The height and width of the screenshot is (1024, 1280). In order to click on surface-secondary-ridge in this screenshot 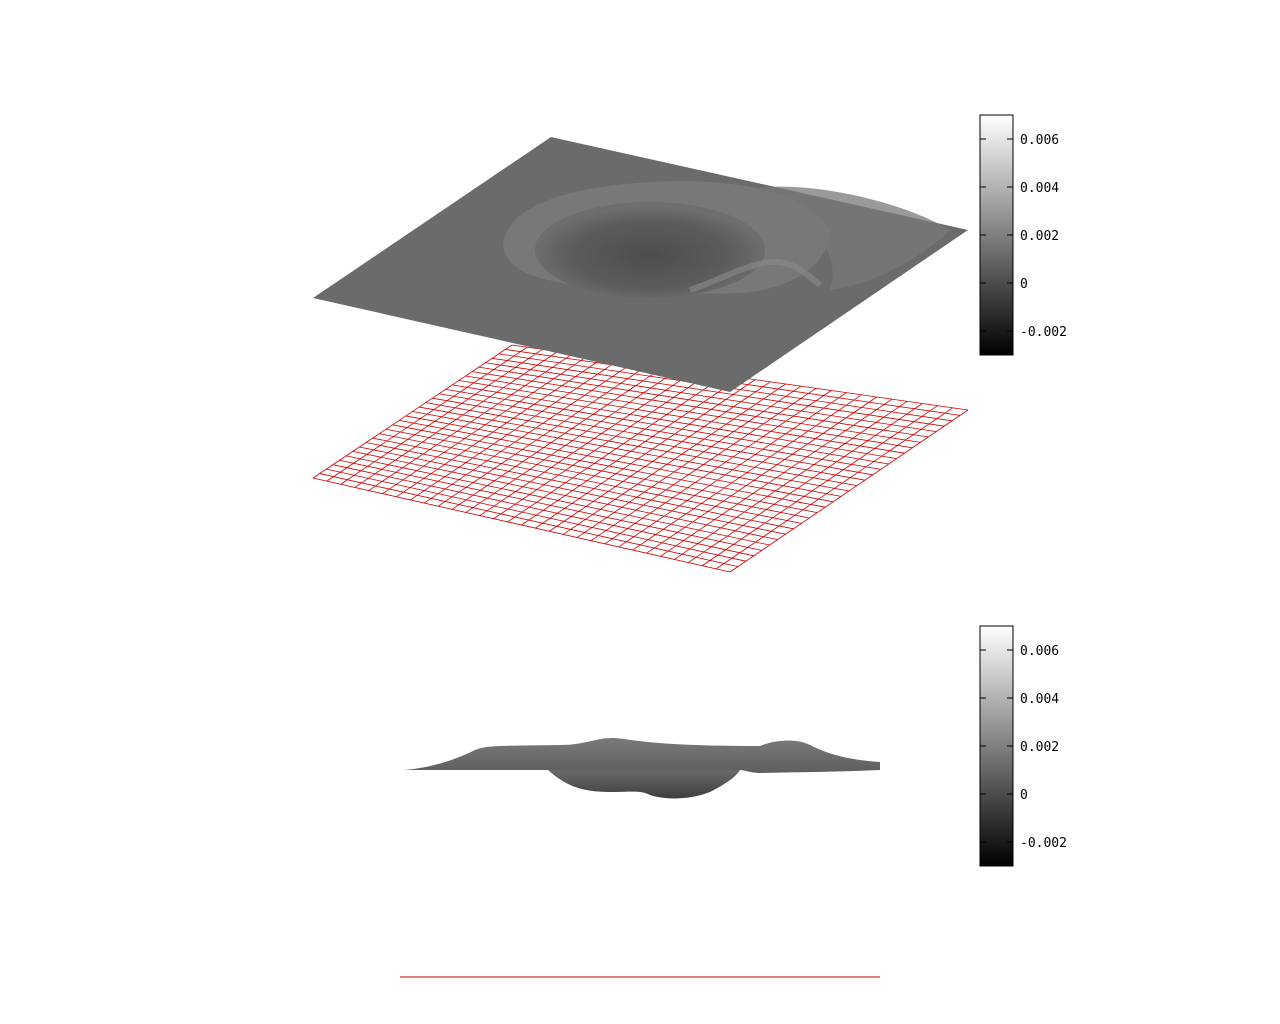, I will do `click(847, 238)`.